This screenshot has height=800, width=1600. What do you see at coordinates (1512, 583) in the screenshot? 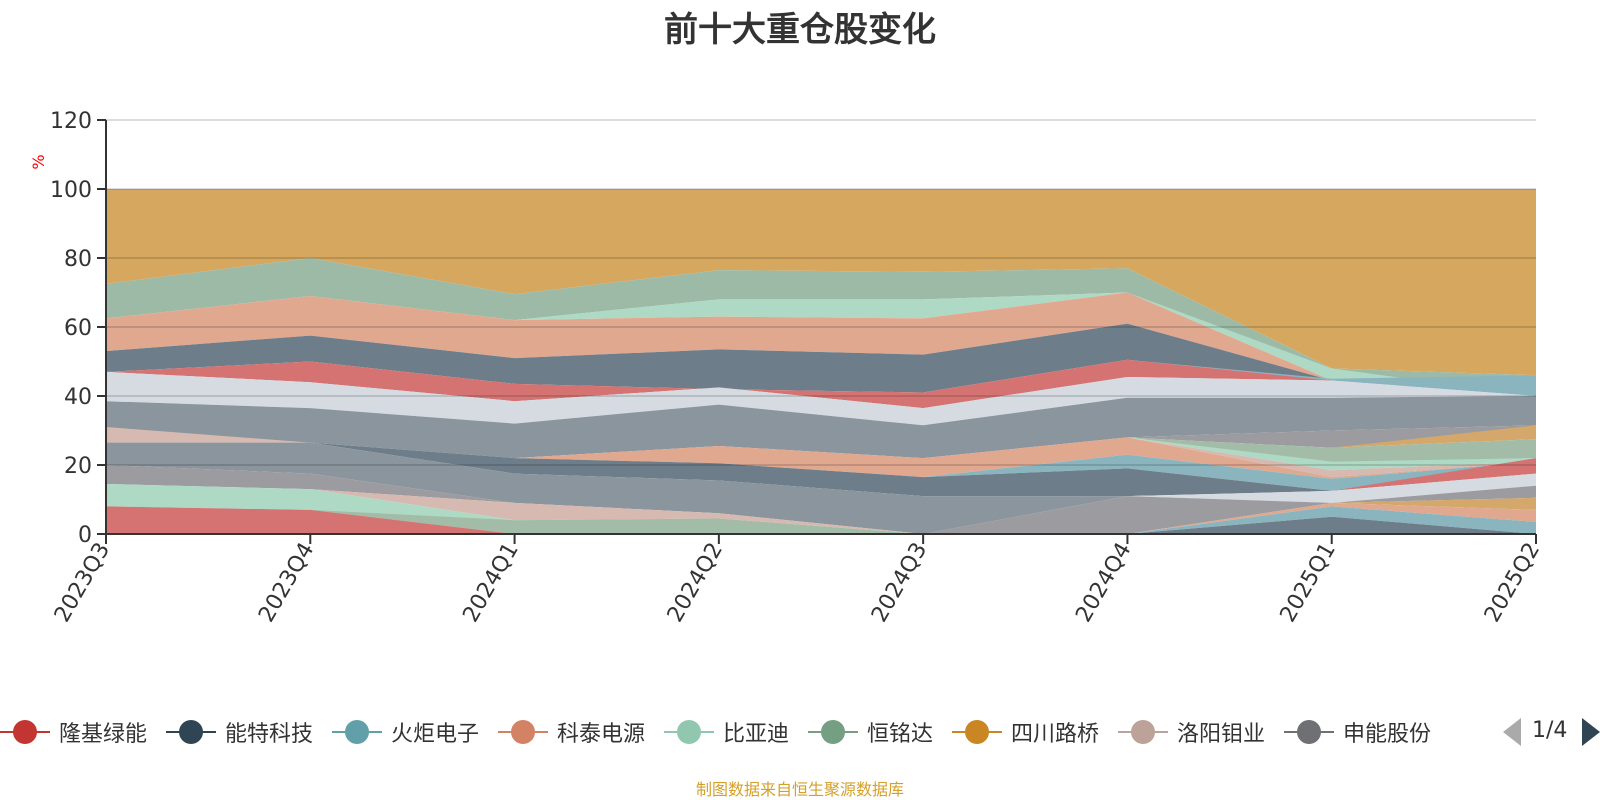
I see `x-tick-label-2025Q2: 2025Q2` at bounding box center [1512, 583].